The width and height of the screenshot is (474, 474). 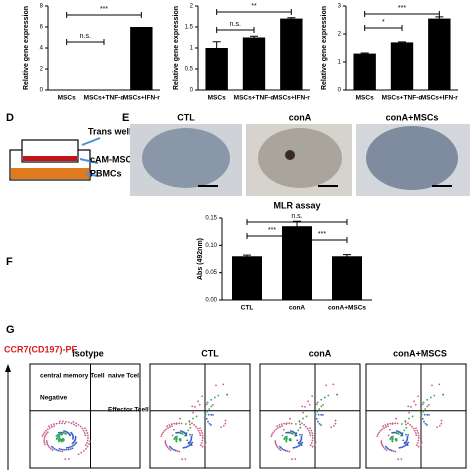 What do you see at coordinates (42, 28) in the screenshot?
I see `y-tick-label: 6` at bounding box center [42, 28].